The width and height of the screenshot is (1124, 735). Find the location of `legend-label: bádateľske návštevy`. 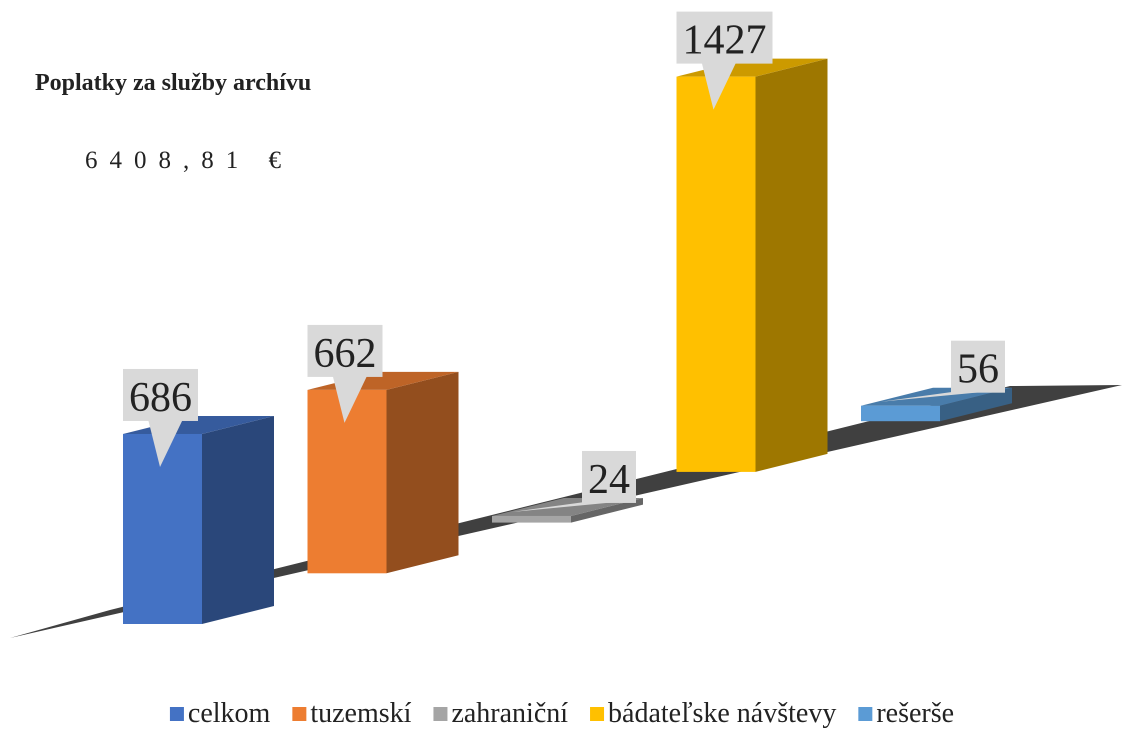

legend-label: bádateľske návštevy is located at coordinates (722, 713).